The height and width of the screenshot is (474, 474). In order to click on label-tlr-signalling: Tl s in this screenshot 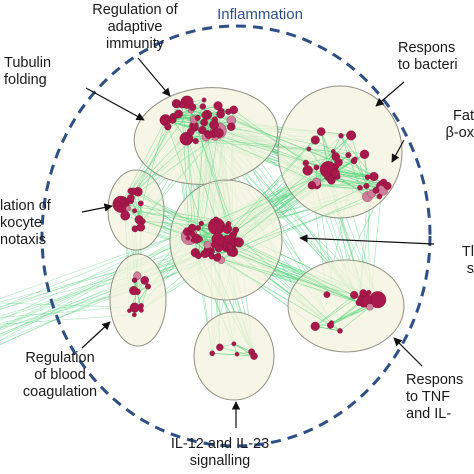, I will do `click(467, 260)`.